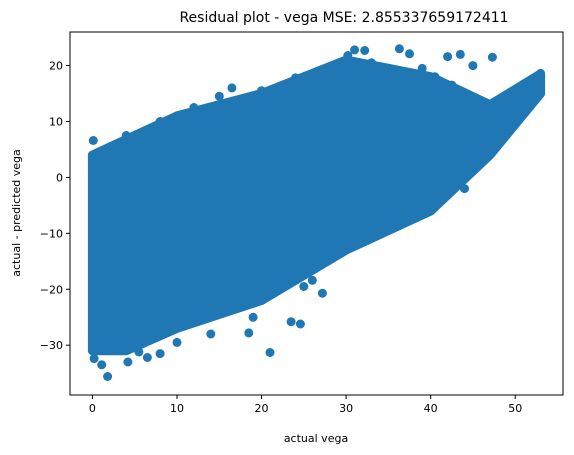 The image size is (574, 455). Describe the element at coordinates (177, 408) in the screenshot. I see `x-tick-label: 10` at that location.